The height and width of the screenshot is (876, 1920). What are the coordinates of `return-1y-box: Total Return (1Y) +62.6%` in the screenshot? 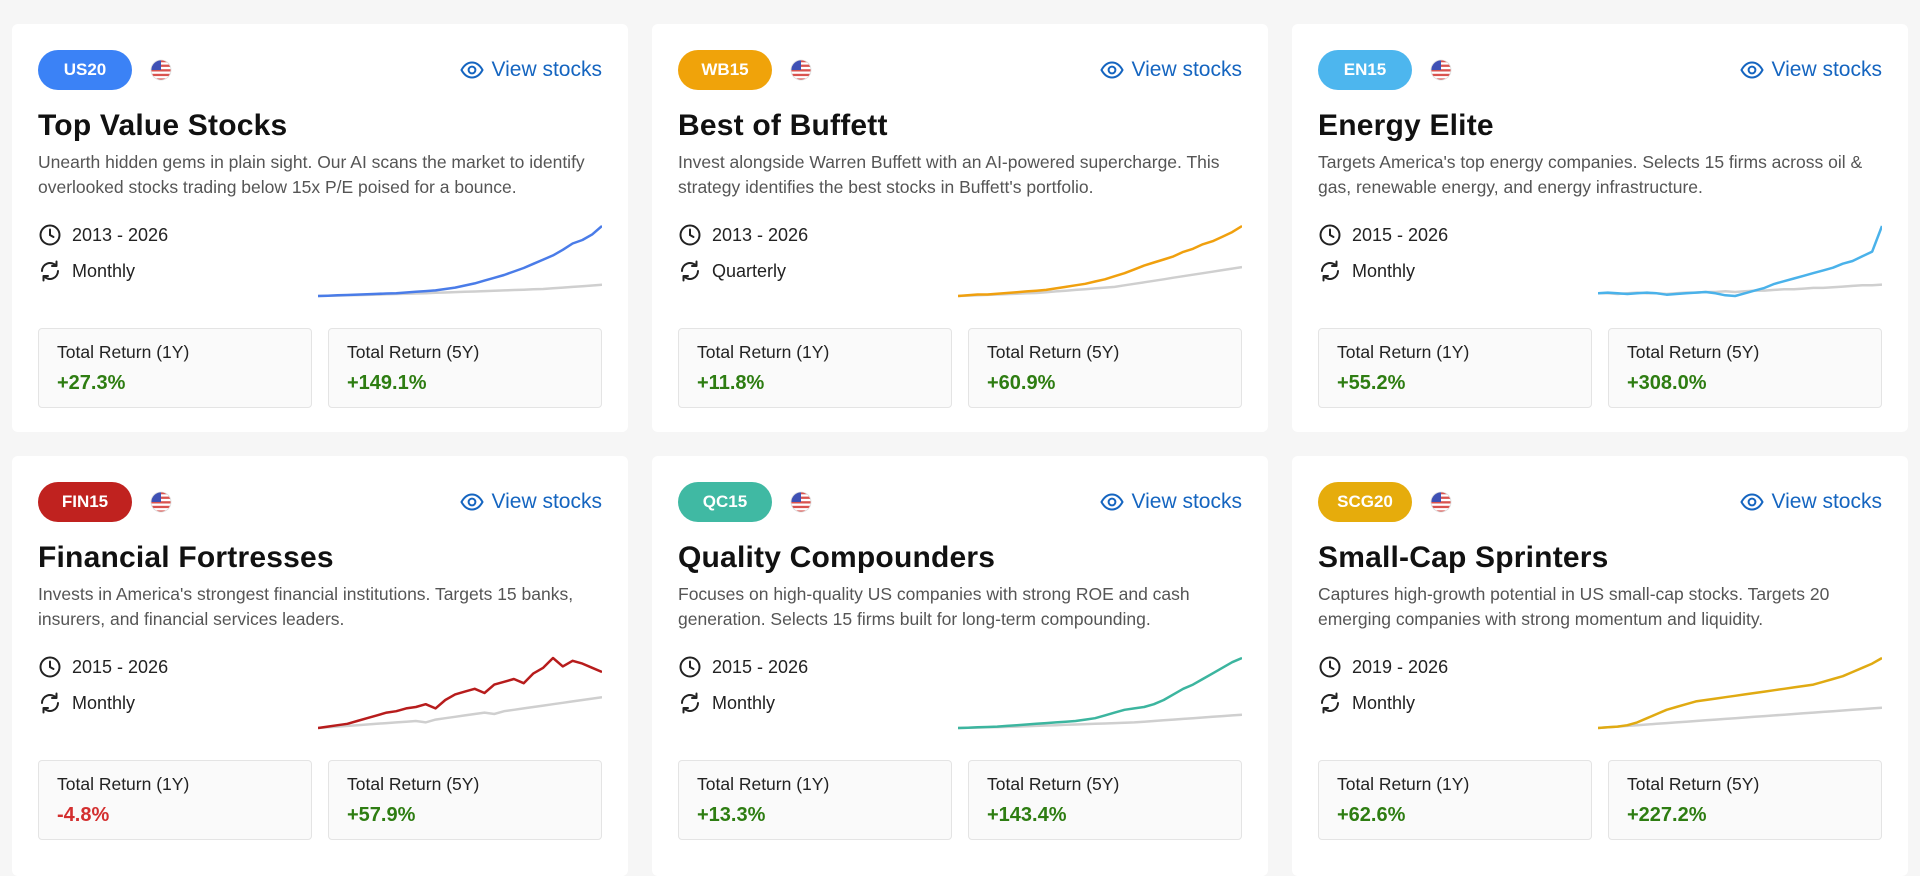 It's located at (1455, 800).